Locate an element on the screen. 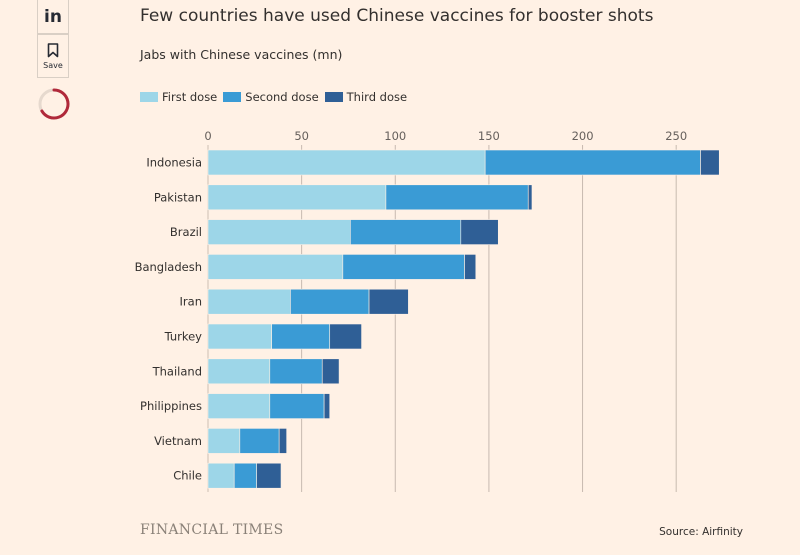 This screenshot has height=555, width=800. x-tick-label: 250 is located at coordinates (676, 136).